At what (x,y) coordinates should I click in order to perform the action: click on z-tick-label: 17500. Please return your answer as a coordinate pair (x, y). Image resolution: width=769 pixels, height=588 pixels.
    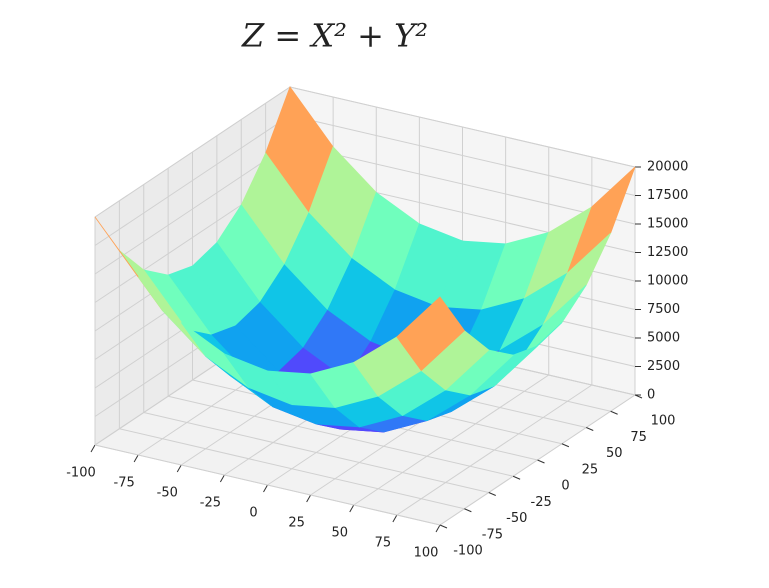
    Looking at the image, I should click on (667, 195).